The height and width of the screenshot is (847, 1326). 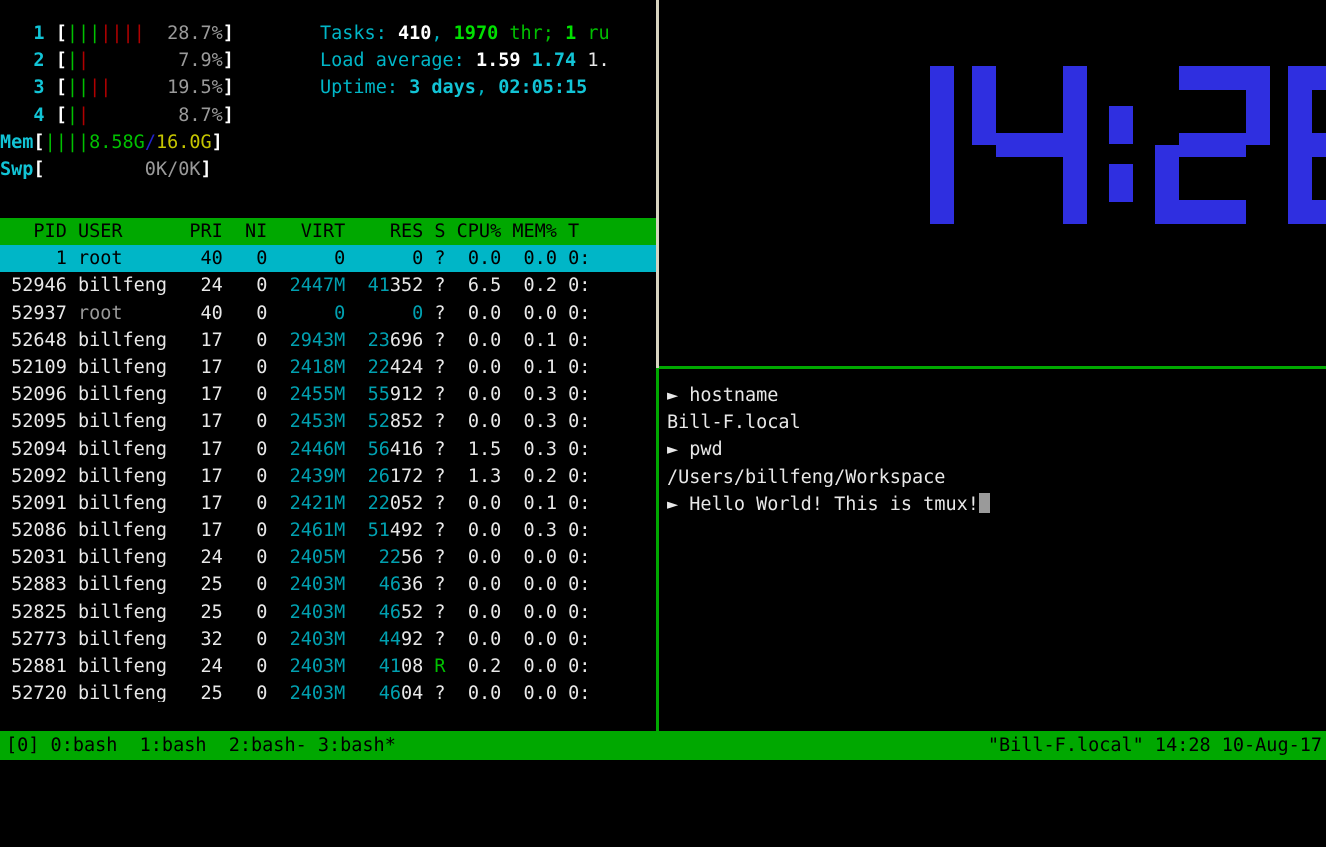 I want to click on cpu-number: 3, so click(x=22, y=88).